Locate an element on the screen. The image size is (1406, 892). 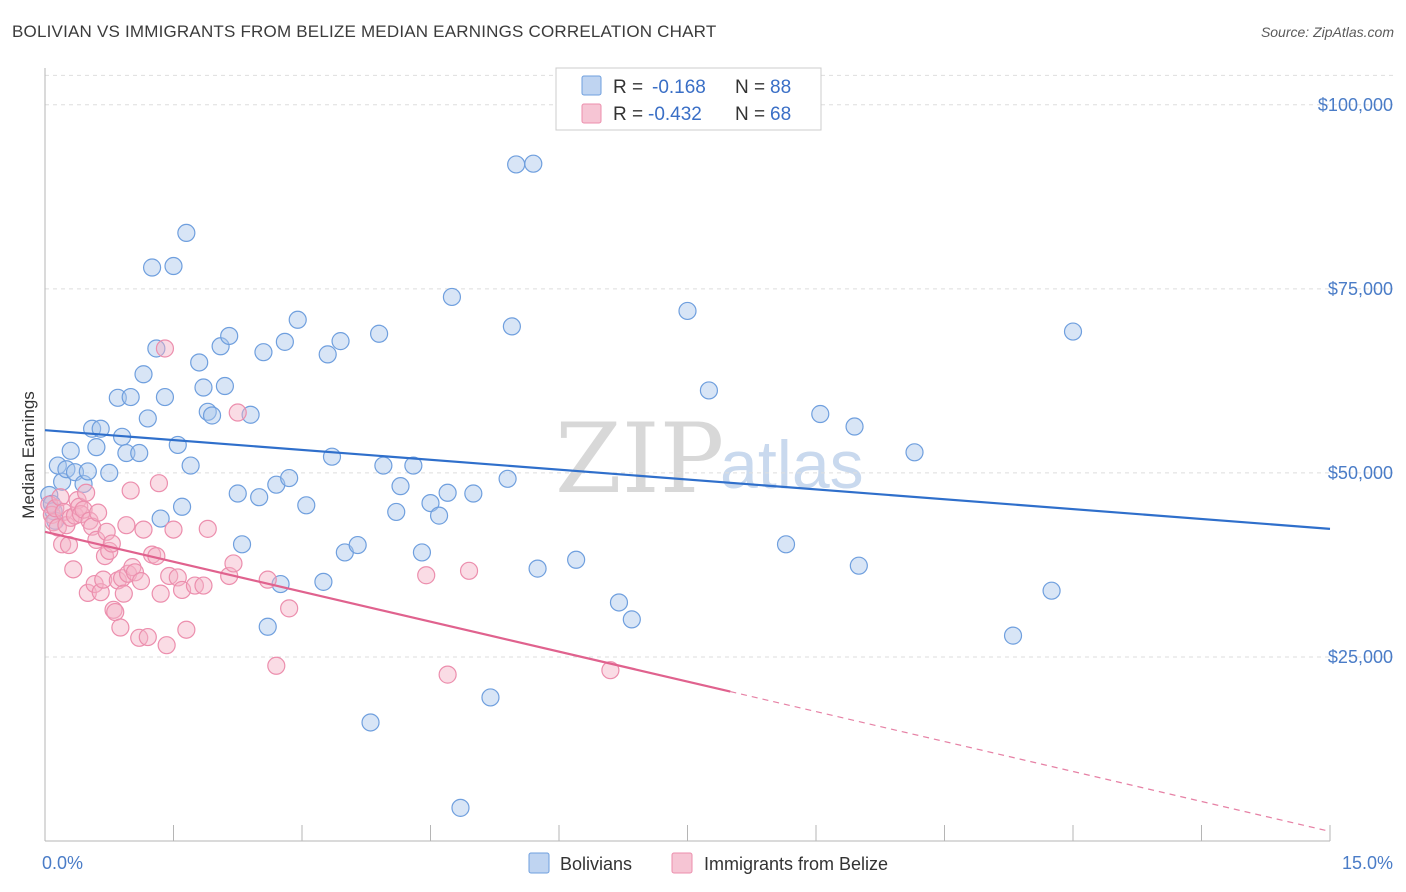
y-axis-label: Median Earnings is located at coordinates (28, 455).